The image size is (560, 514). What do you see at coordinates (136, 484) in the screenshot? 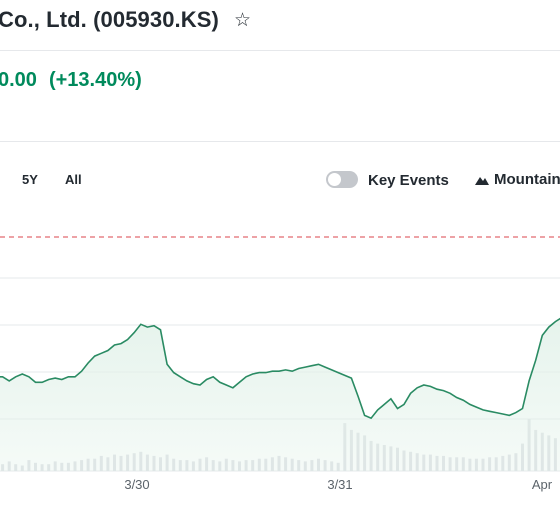
I see `x-tick-label: 3/30` at bounding box center [136, 484].